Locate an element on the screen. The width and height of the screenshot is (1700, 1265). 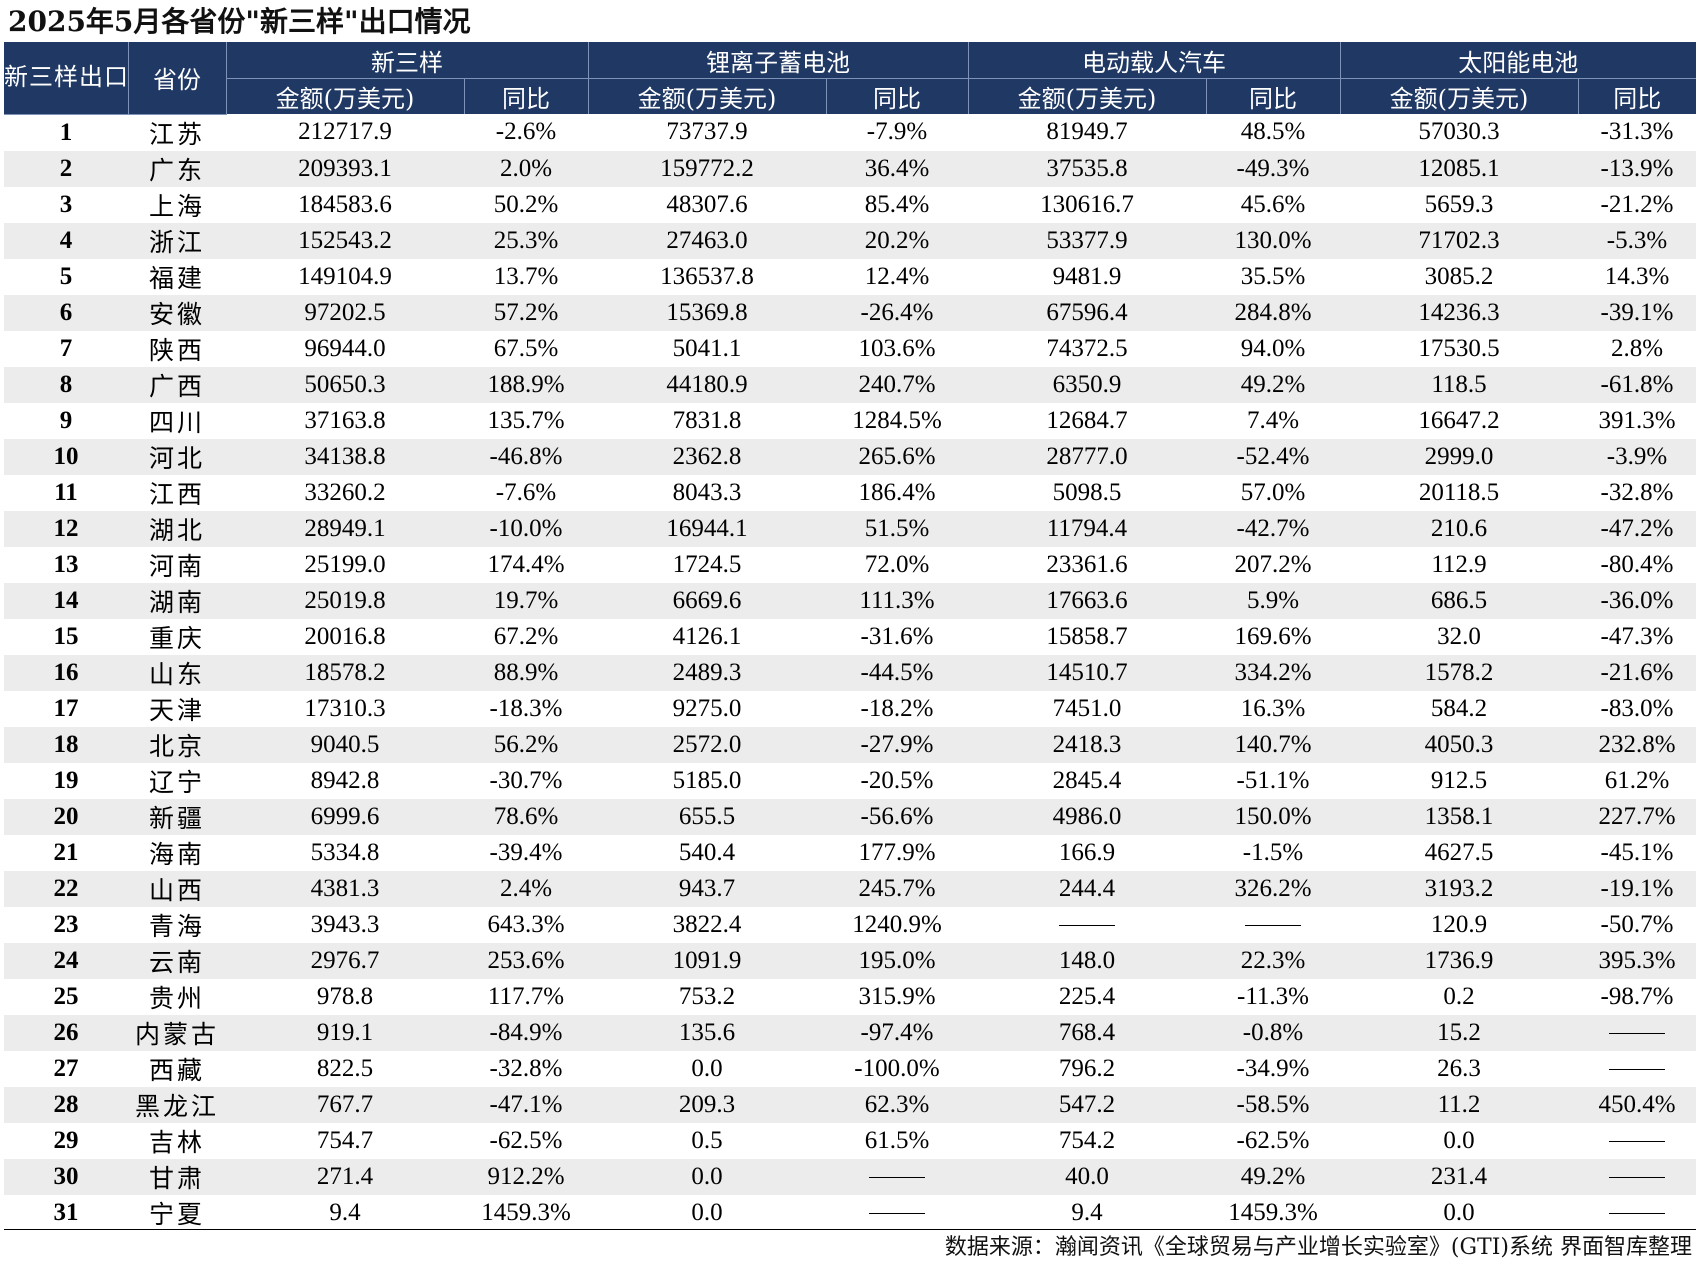
ev-amount-value: 130616.7 is located at coordinates (1087, 204).